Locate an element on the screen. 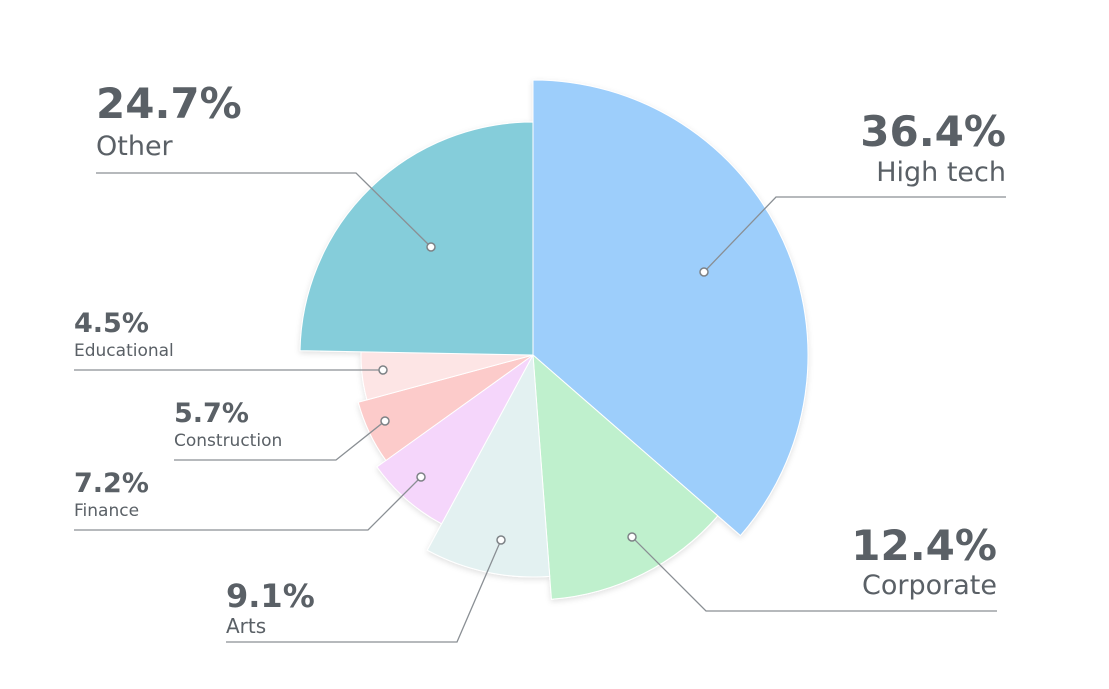  data-label-category: High tech is located at coordinates (941, 172).